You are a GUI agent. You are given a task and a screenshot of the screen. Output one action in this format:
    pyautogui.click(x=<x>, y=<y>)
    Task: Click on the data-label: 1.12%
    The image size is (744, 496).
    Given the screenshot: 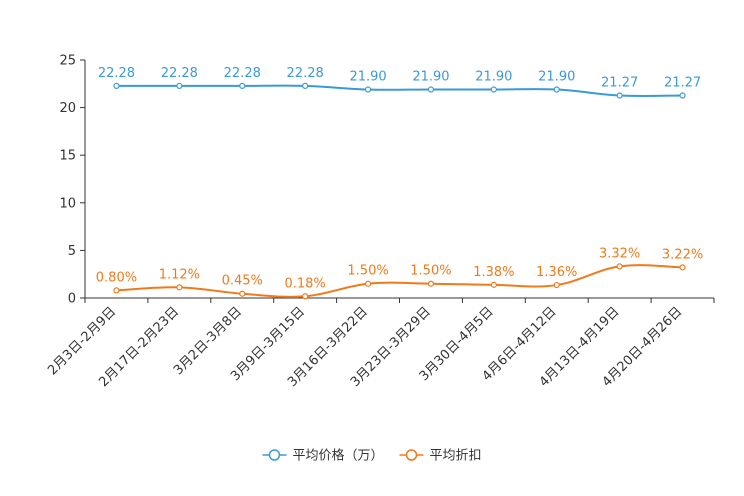 What is the action you would take?
    pyautogui.click(x=179, y=274)
    